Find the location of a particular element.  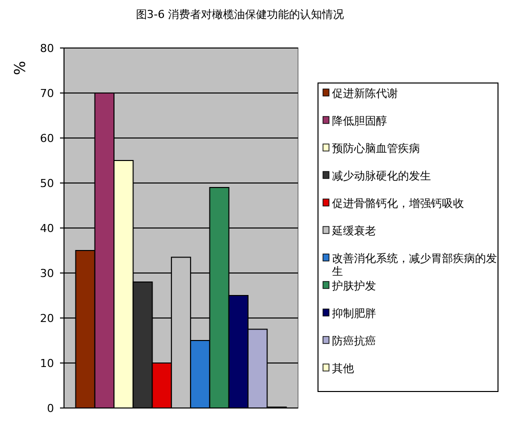

y-axis-title: % is located at coordinates (20, 68).